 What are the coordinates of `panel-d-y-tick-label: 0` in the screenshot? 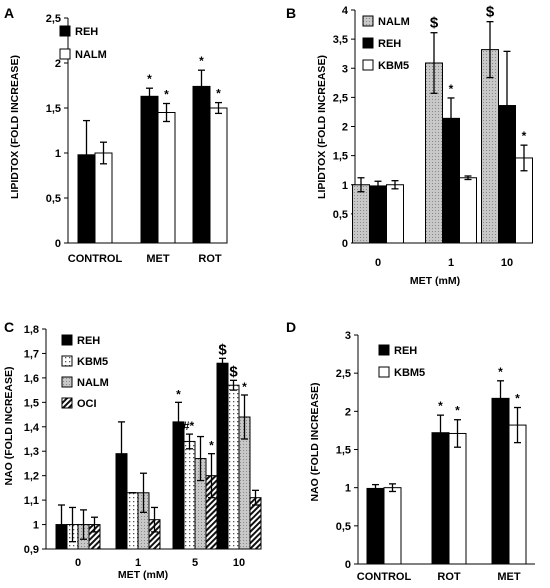 It's located at (348, 565).